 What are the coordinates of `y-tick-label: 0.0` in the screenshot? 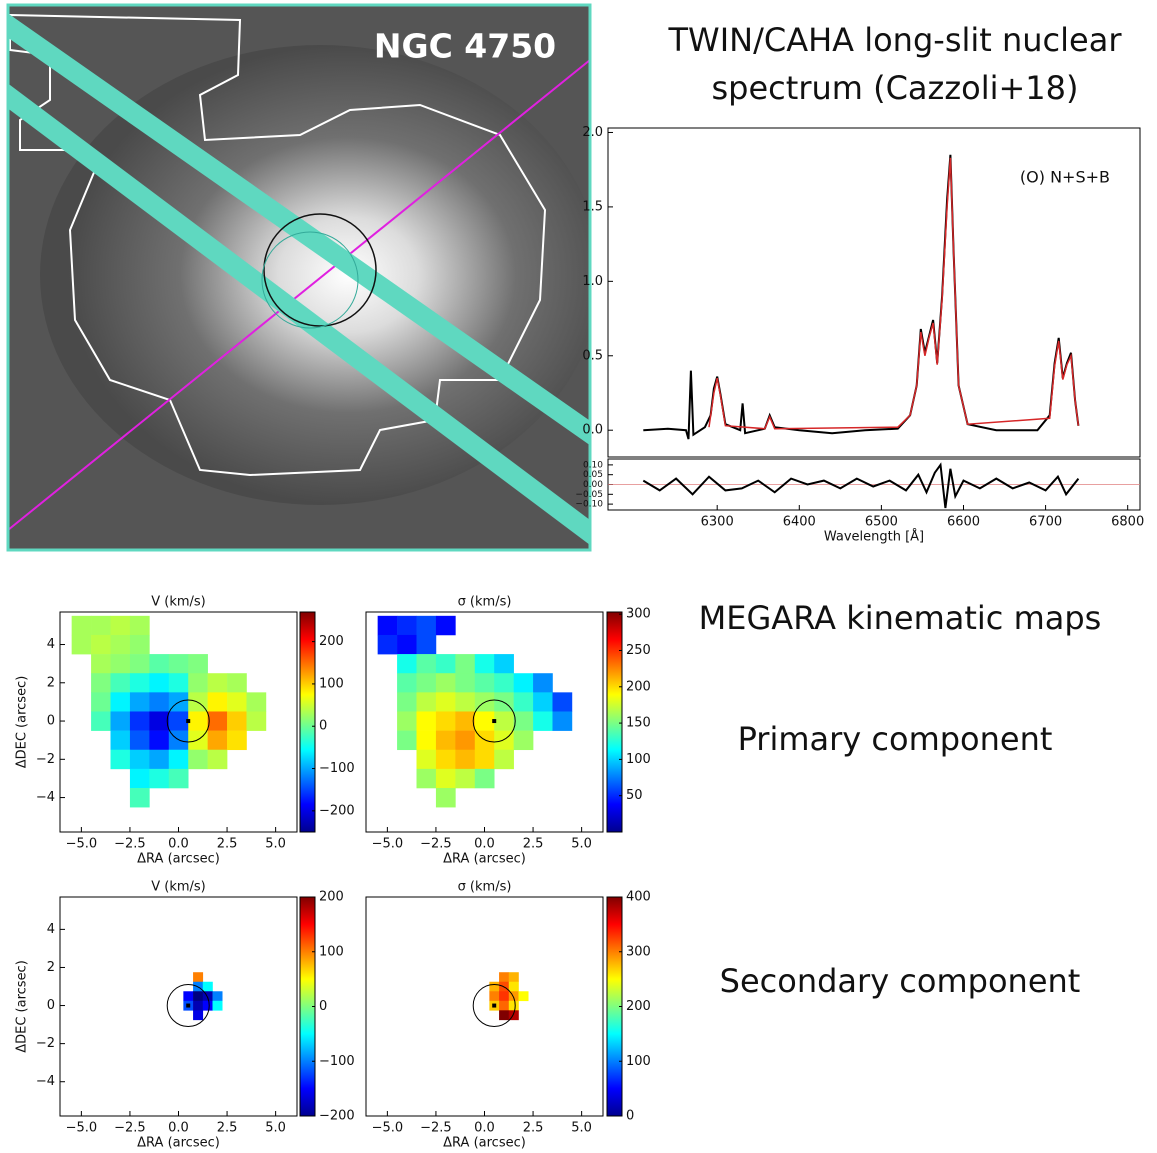 It's located at (592, 430).